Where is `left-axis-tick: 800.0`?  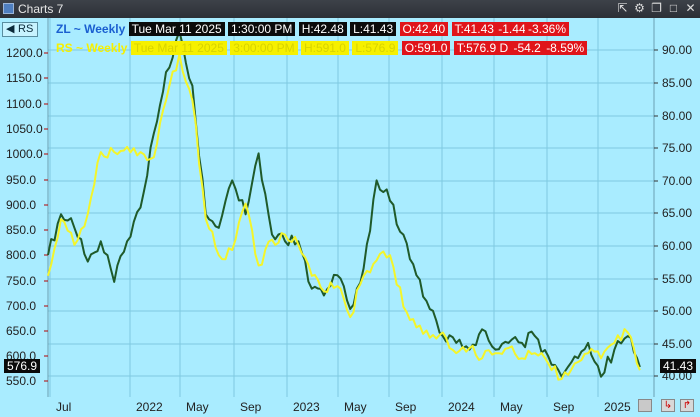 left-axis-tick: 800.0 is located at coordinates (21, 255).